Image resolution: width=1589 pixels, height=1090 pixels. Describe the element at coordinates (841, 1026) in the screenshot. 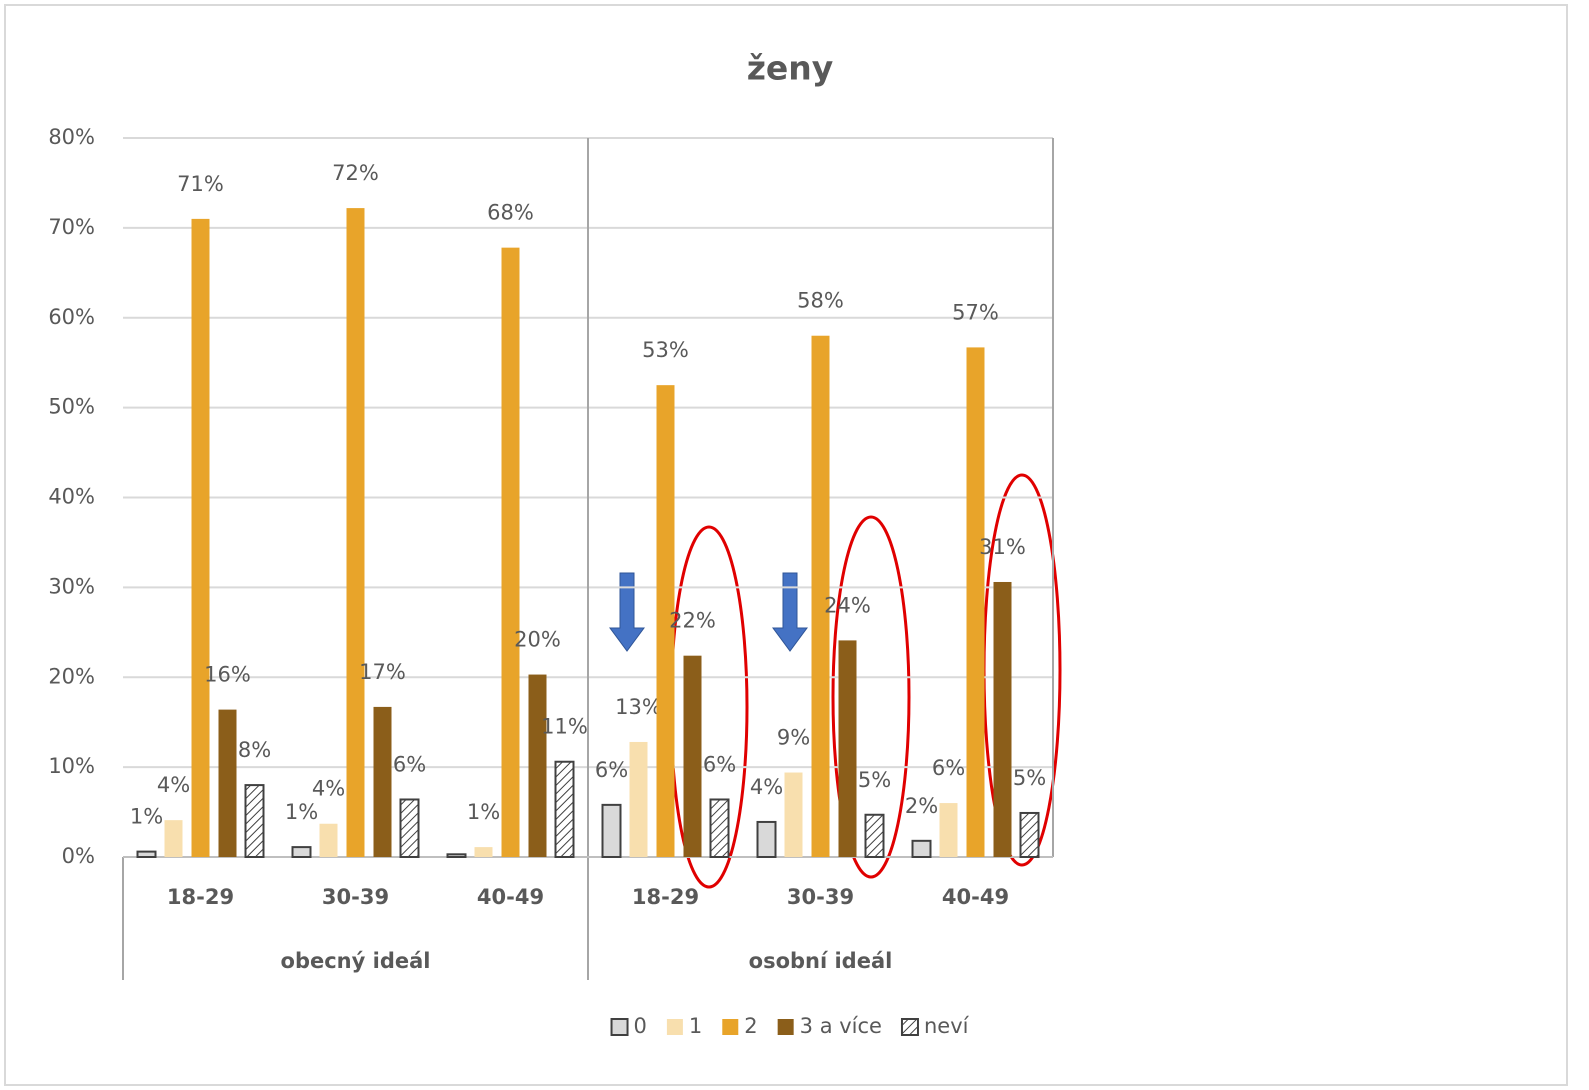

I see `legend-label: 3 a více` at that location.